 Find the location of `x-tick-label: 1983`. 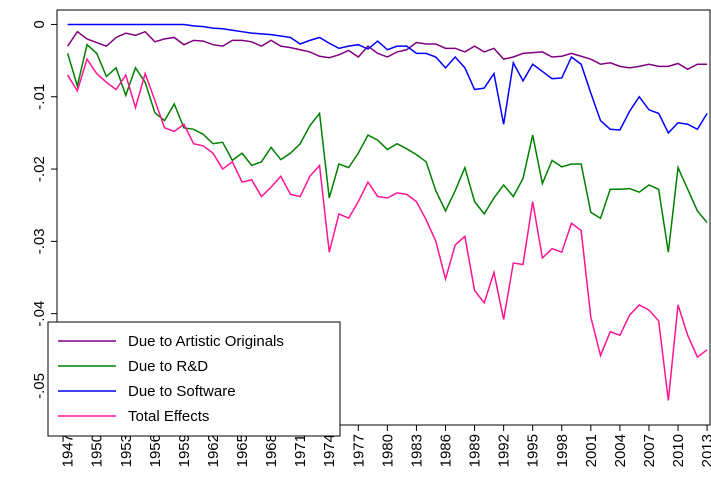

x-tick-label: 1983 is located at coordinates (416, 450).